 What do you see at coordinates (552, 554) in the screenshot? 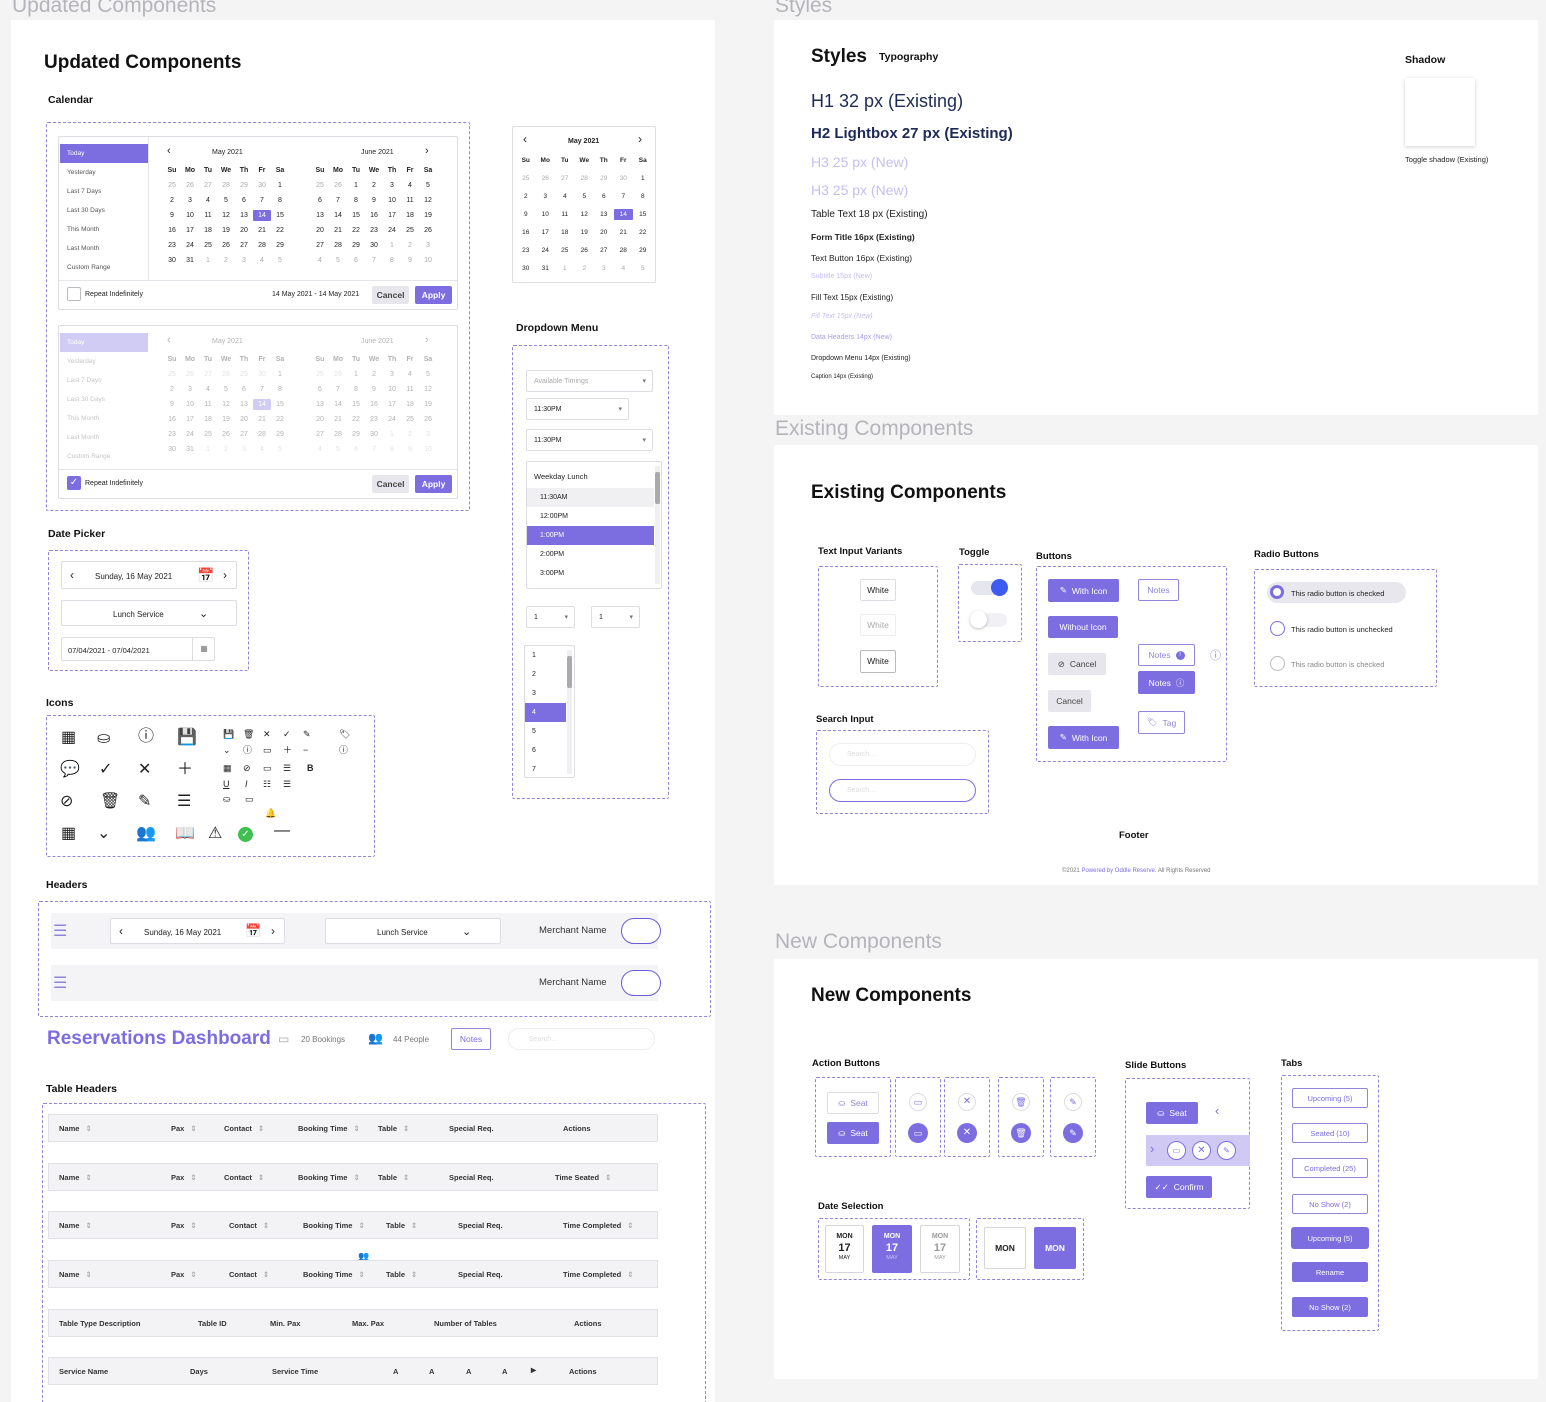
I see `time-option: 2:00PM` at bounding box center [552, 554].